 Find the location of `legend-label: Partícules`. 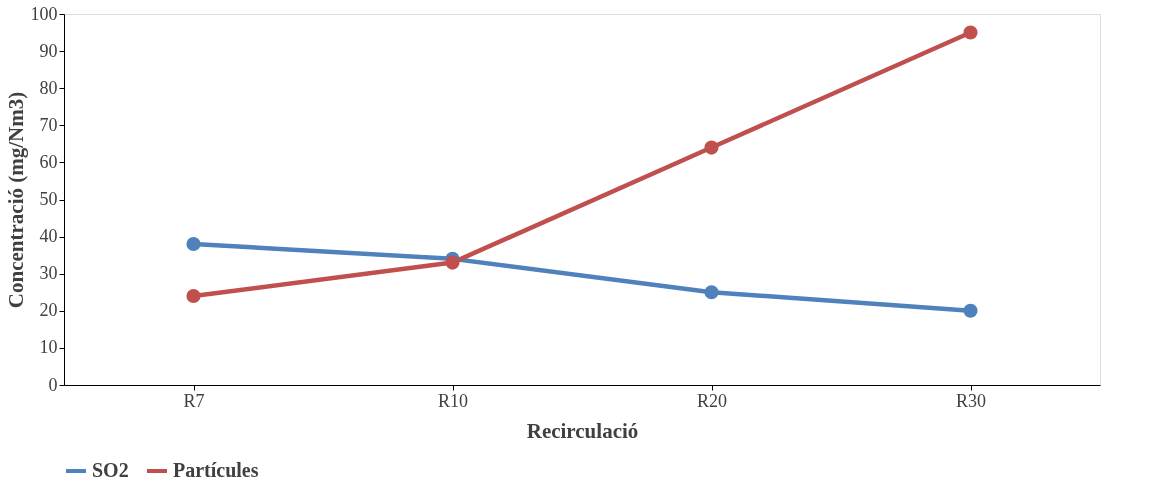

legend-label: Partícules is located at coordinates (216, 470).